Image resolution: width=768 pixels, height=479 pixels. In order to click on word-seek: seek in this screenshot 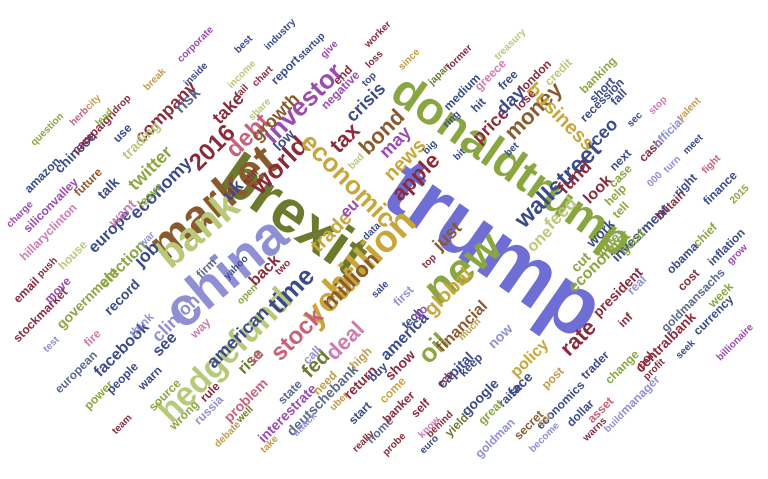, I will do `click(686, 349)`.